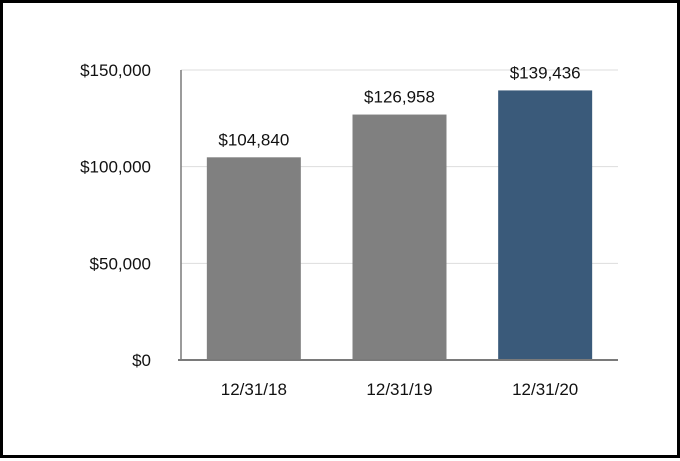 Image resolution: width=680 pixels, height=461 pixels. Describe the element at coordinates (115, 167) in the screenshot. I see `y-tick-label: $100,000` at that location.